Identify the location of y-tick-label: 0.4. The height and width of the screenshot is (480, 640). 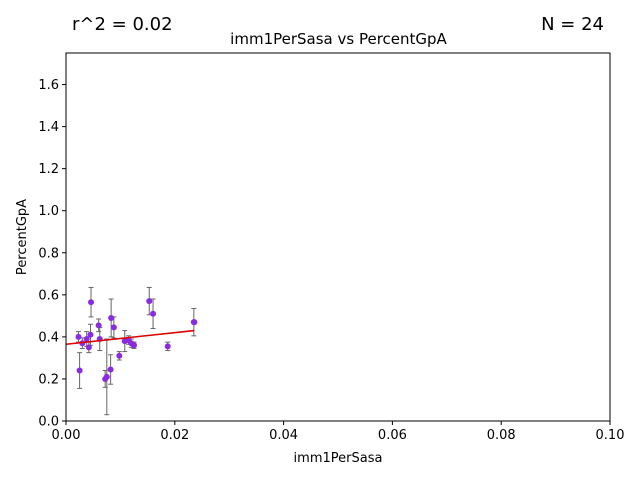
(48, 337).